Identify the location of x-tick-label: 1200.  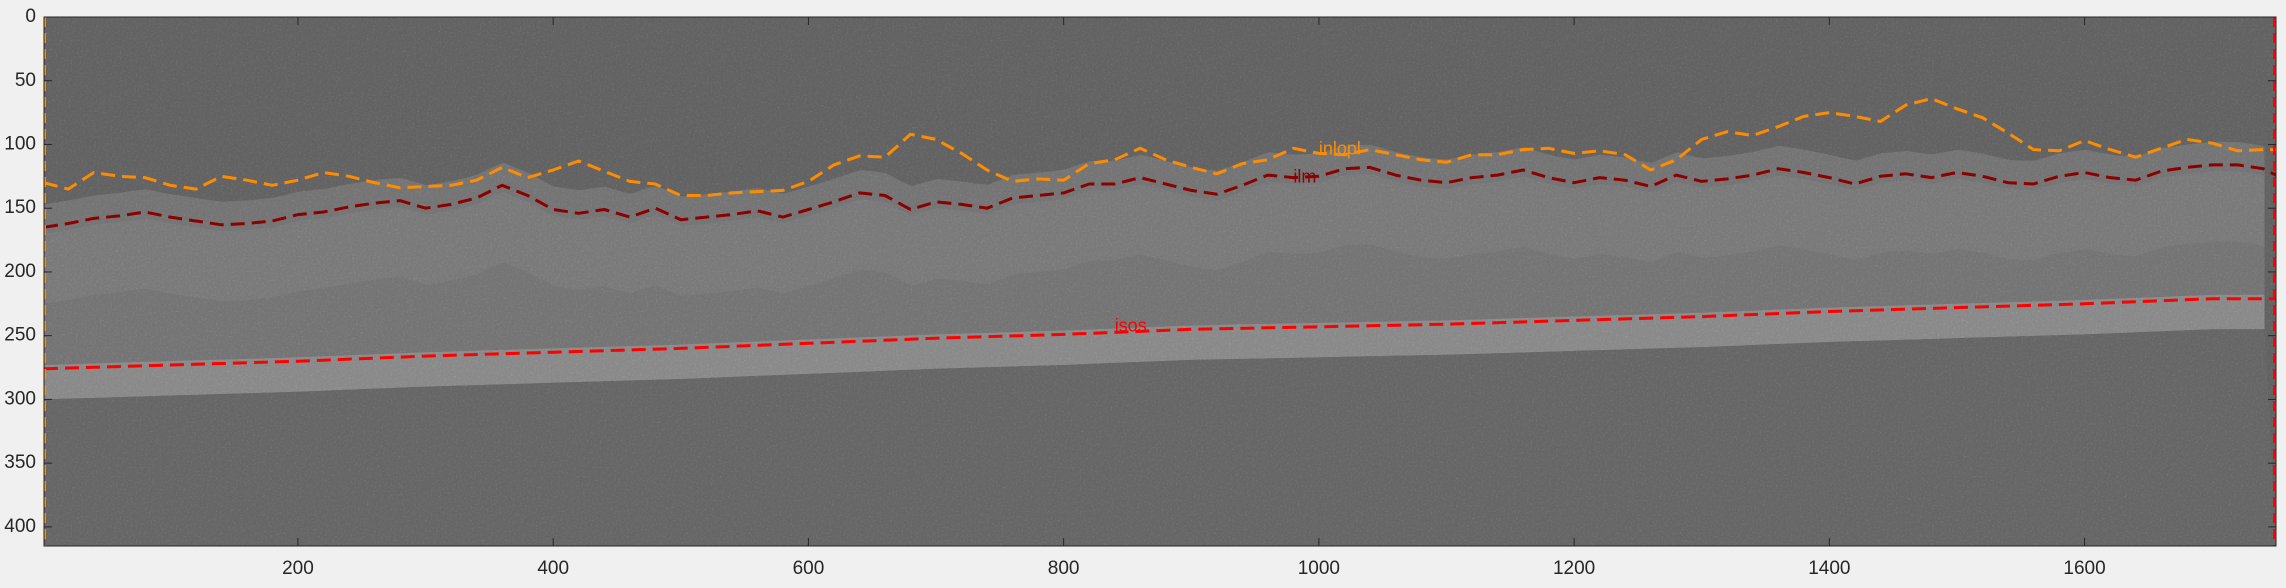
(1574, 568).